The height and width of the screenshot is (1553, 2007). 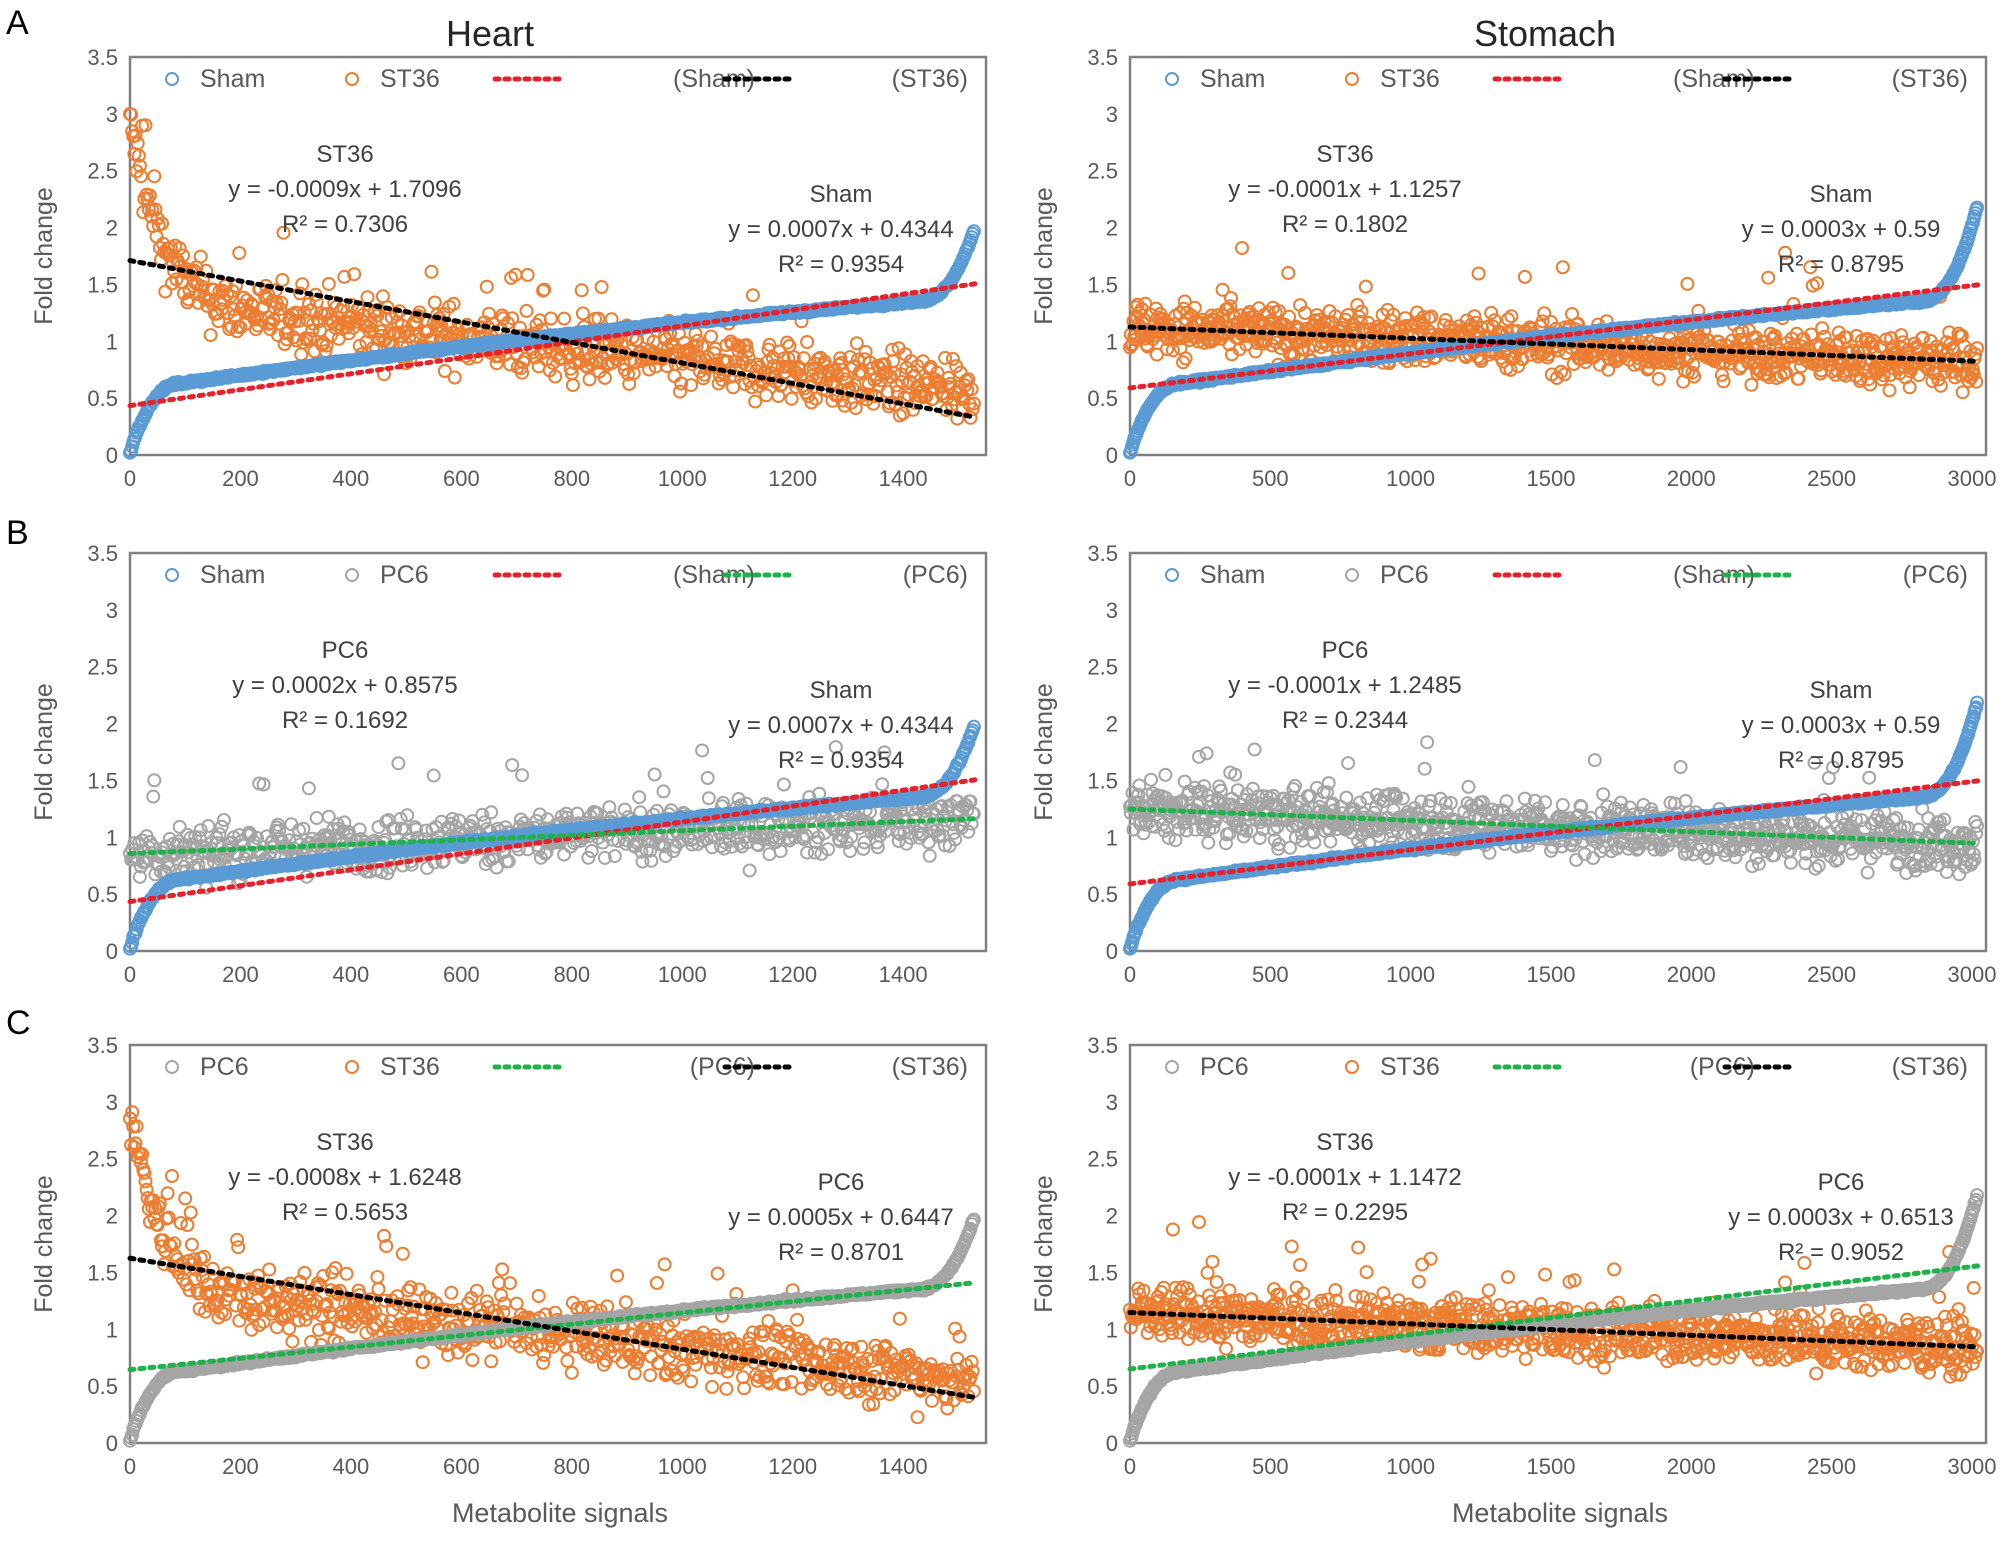 What do you see at coordinates (1831, 478) in the screenshot?
I see `x-tick-label: 2500` at bounding box center [1831, 478].